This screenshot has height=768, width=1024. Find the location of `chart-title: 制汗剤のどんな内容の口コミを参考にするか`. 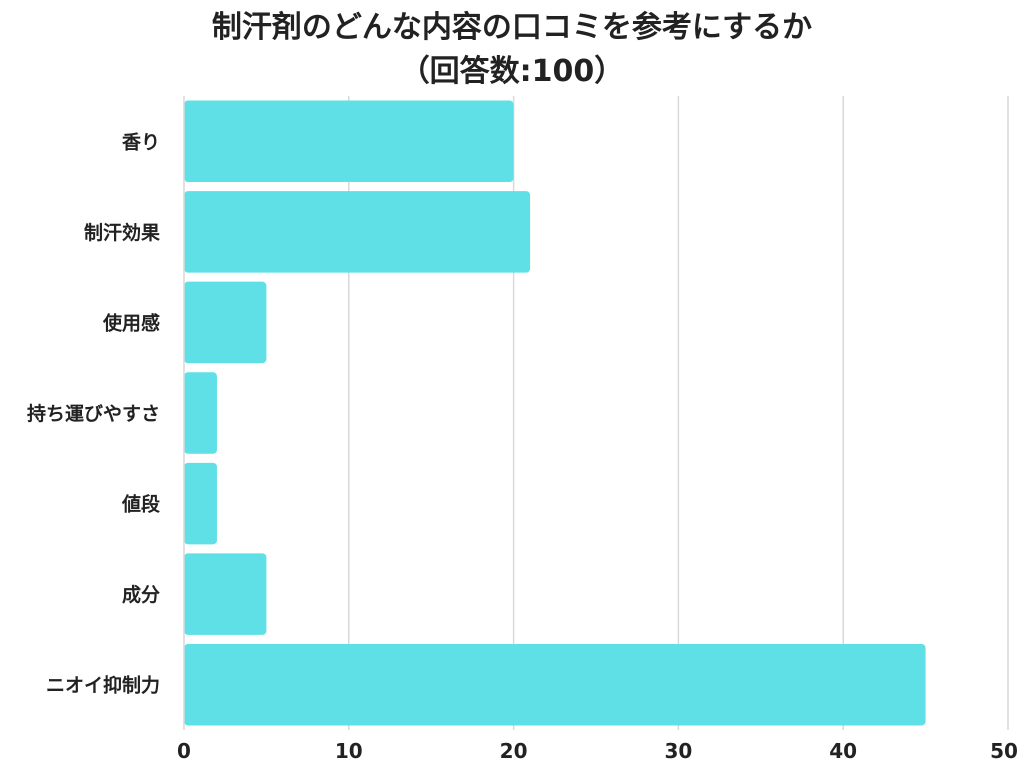

chart-title: 制汗剤のどんな内容の口コミを参考にするか is located at coordinates (512, 27).